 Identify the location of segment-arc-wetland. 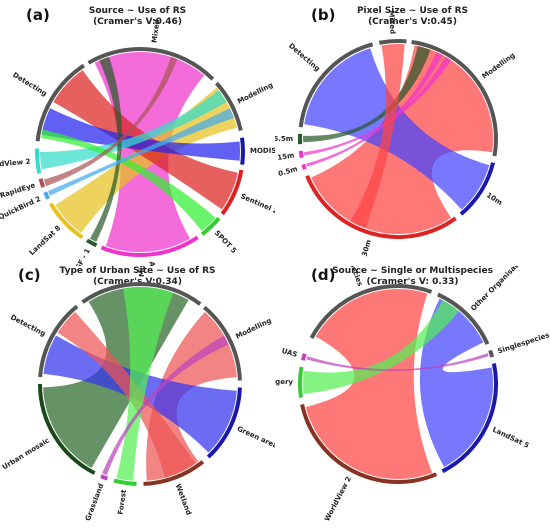
(174, 473).